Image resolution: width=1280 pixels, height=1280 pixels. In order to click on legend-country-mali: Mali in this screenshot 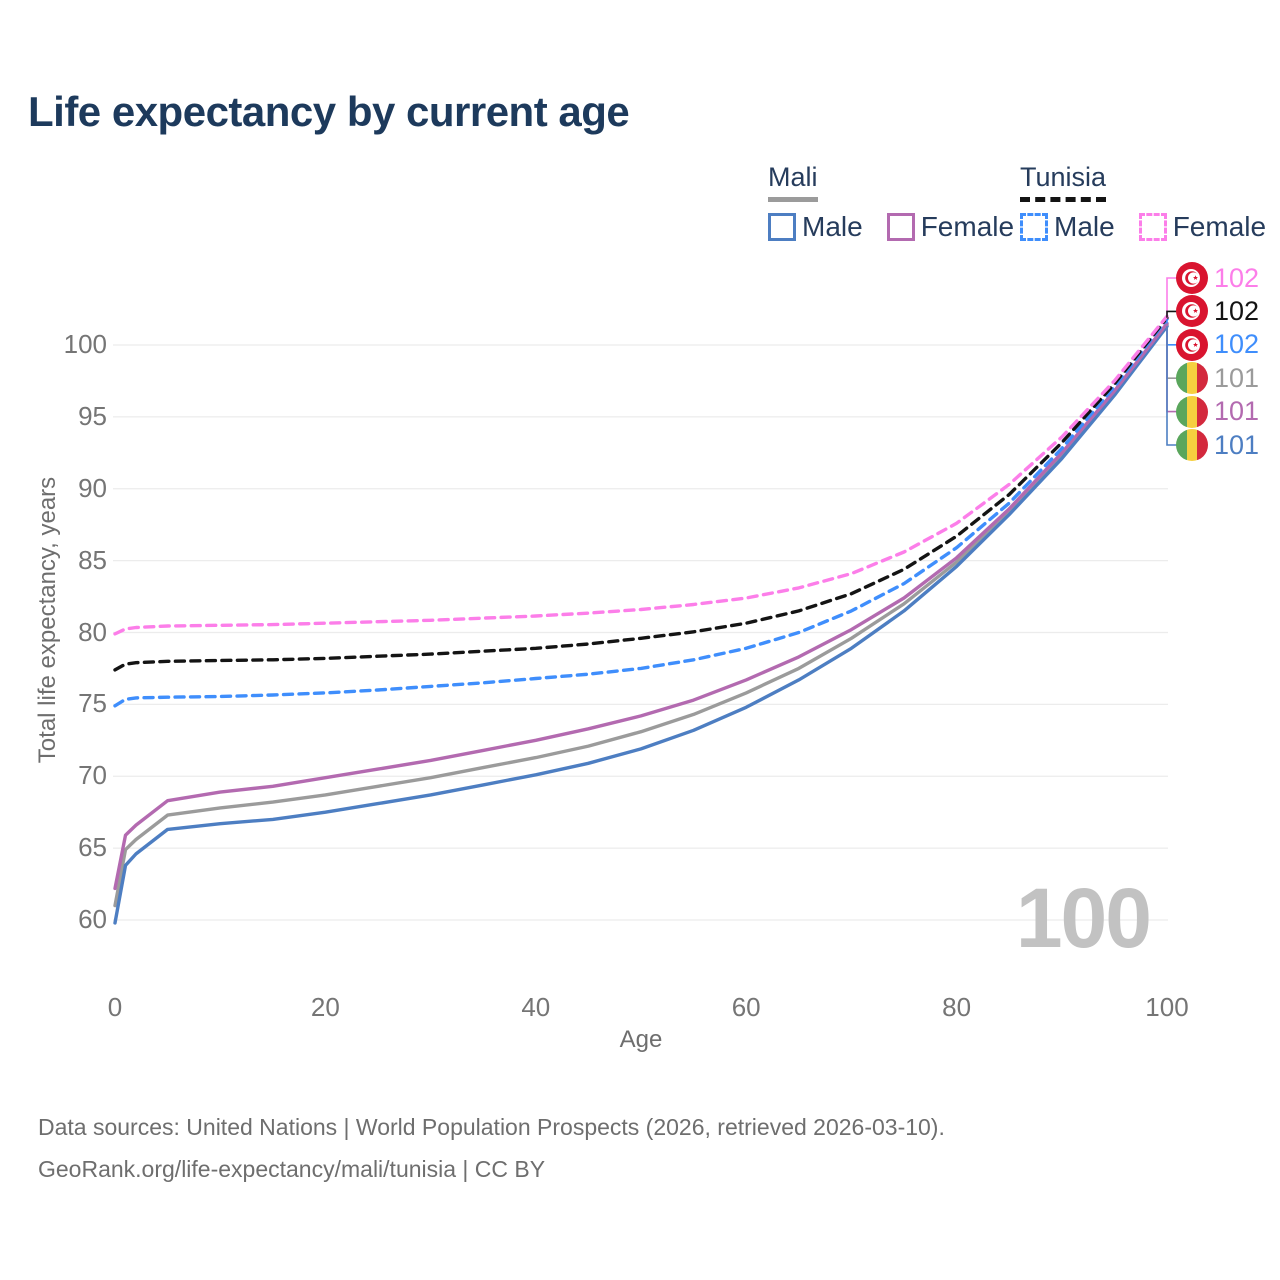, I will do `click(793, 182)`.